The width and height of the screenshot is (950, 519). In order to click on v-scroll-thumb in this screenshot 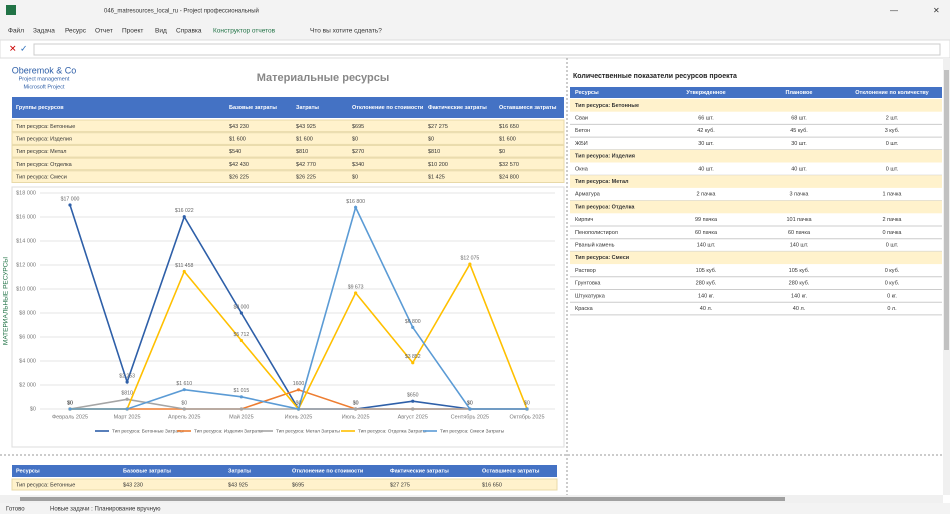, I will do `click(946, 210)`.